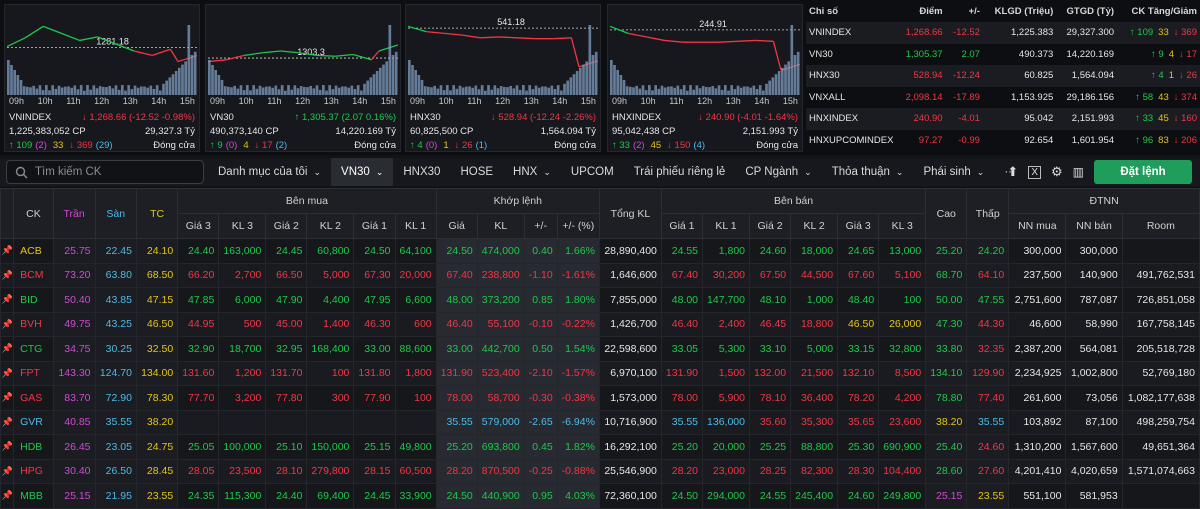 The image size is (1200, 509). What do you see at coordinates (33, 349) in the screenshot?
I see `symbol-cell: CTG` at bounding box center [33, 349].